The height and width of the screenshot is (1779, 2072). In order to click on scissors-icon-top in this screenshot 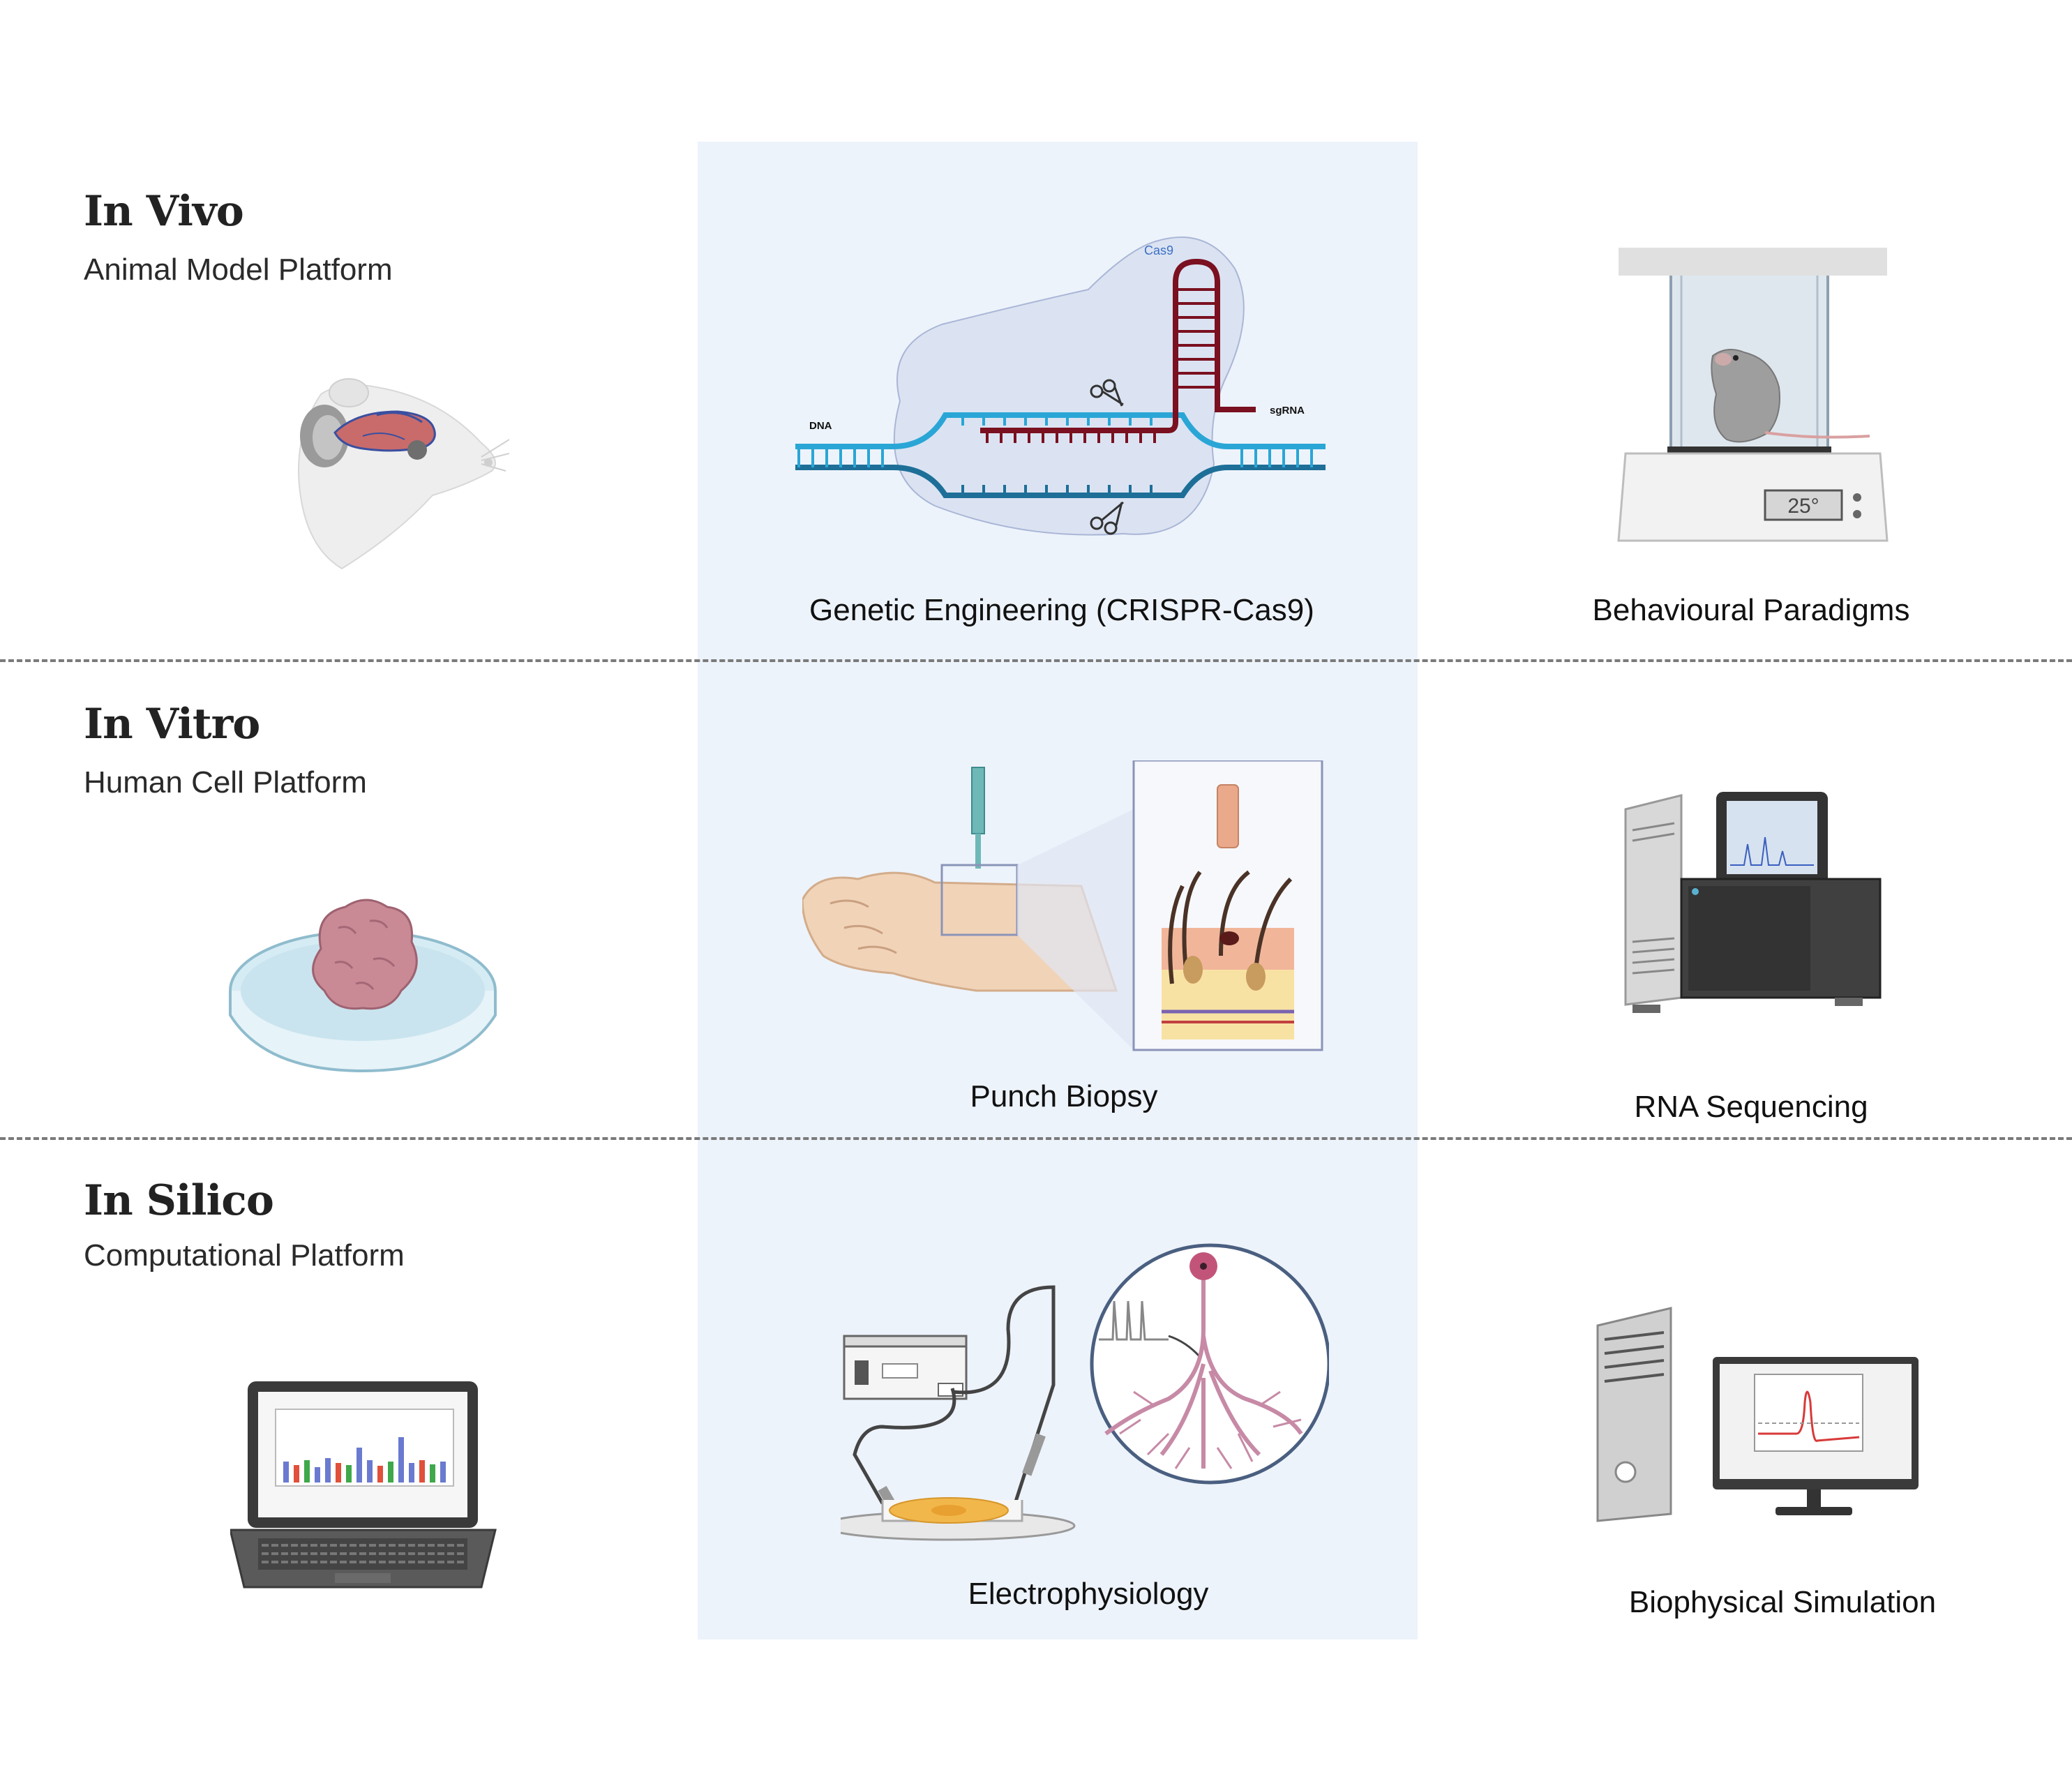, I will do `click(1107, 393)`.